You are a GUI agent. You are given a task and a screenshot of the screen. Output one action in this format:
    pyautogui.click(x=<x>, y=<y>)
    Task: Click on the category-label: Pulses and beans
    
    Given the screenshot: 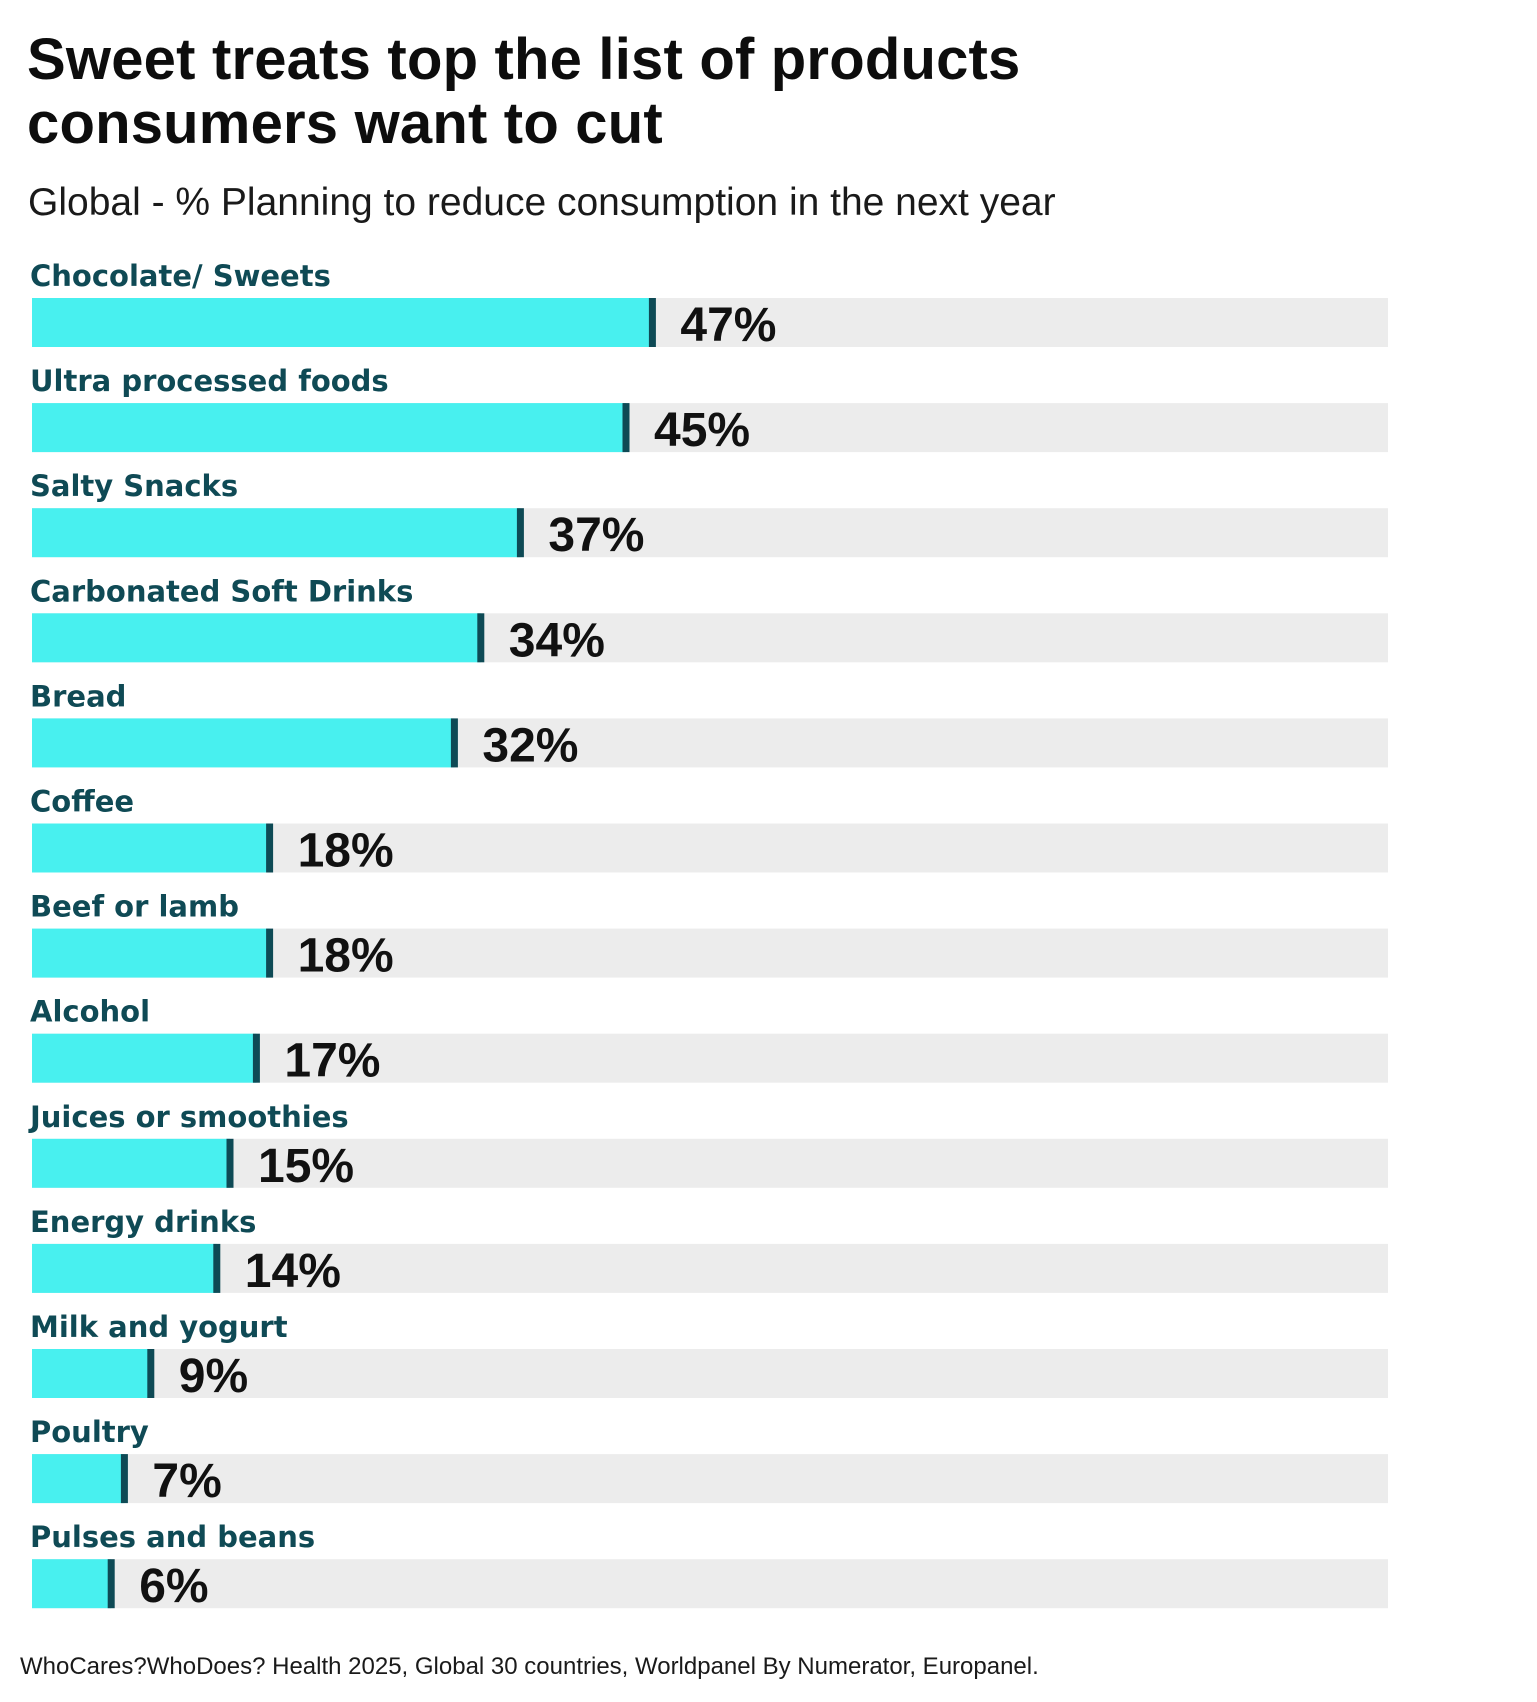 What is the action you would take?
    pyautogui.click(x=172, y=1537)
    